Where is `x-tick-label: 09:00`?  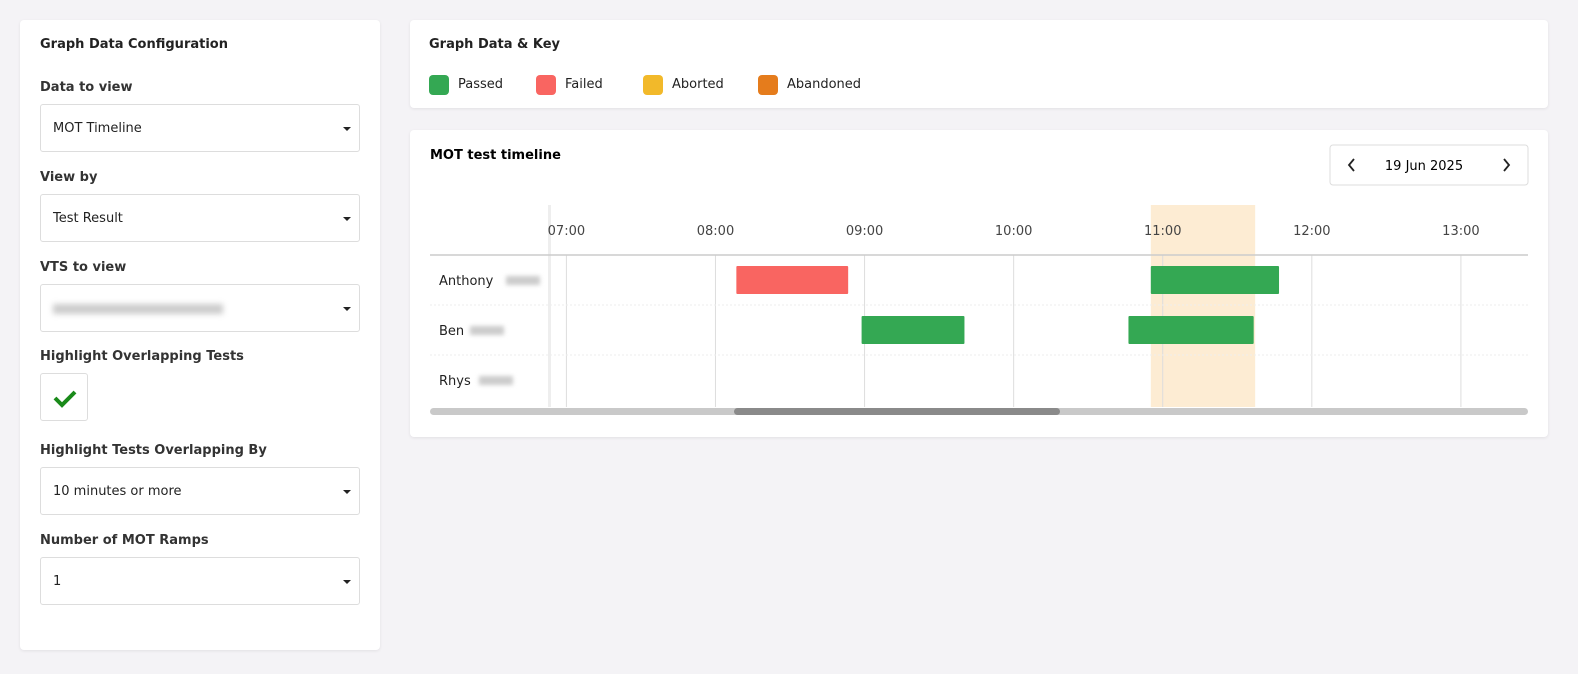
x-tick-label: 09:00 is located at coordinates (864, 231).